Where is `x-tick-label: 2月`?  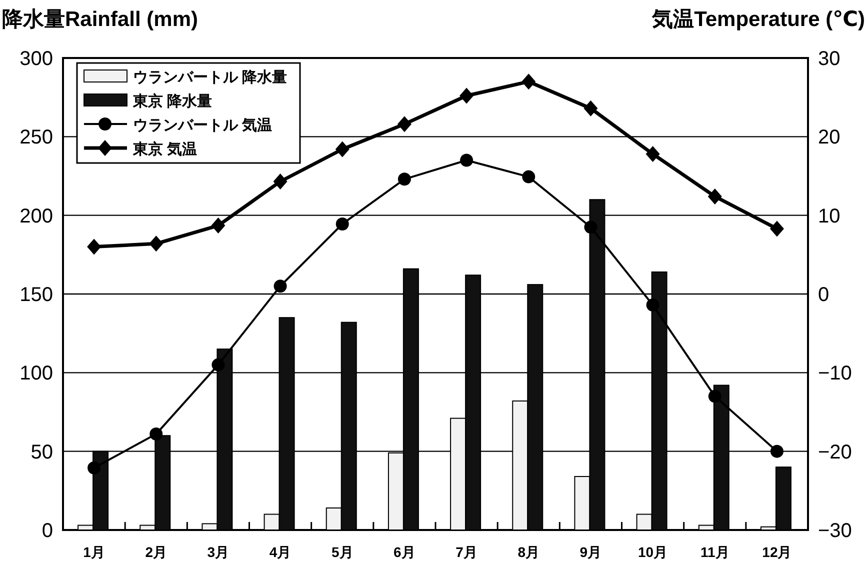 x-tick-label: 2月 is located at coordinates (156, 552).